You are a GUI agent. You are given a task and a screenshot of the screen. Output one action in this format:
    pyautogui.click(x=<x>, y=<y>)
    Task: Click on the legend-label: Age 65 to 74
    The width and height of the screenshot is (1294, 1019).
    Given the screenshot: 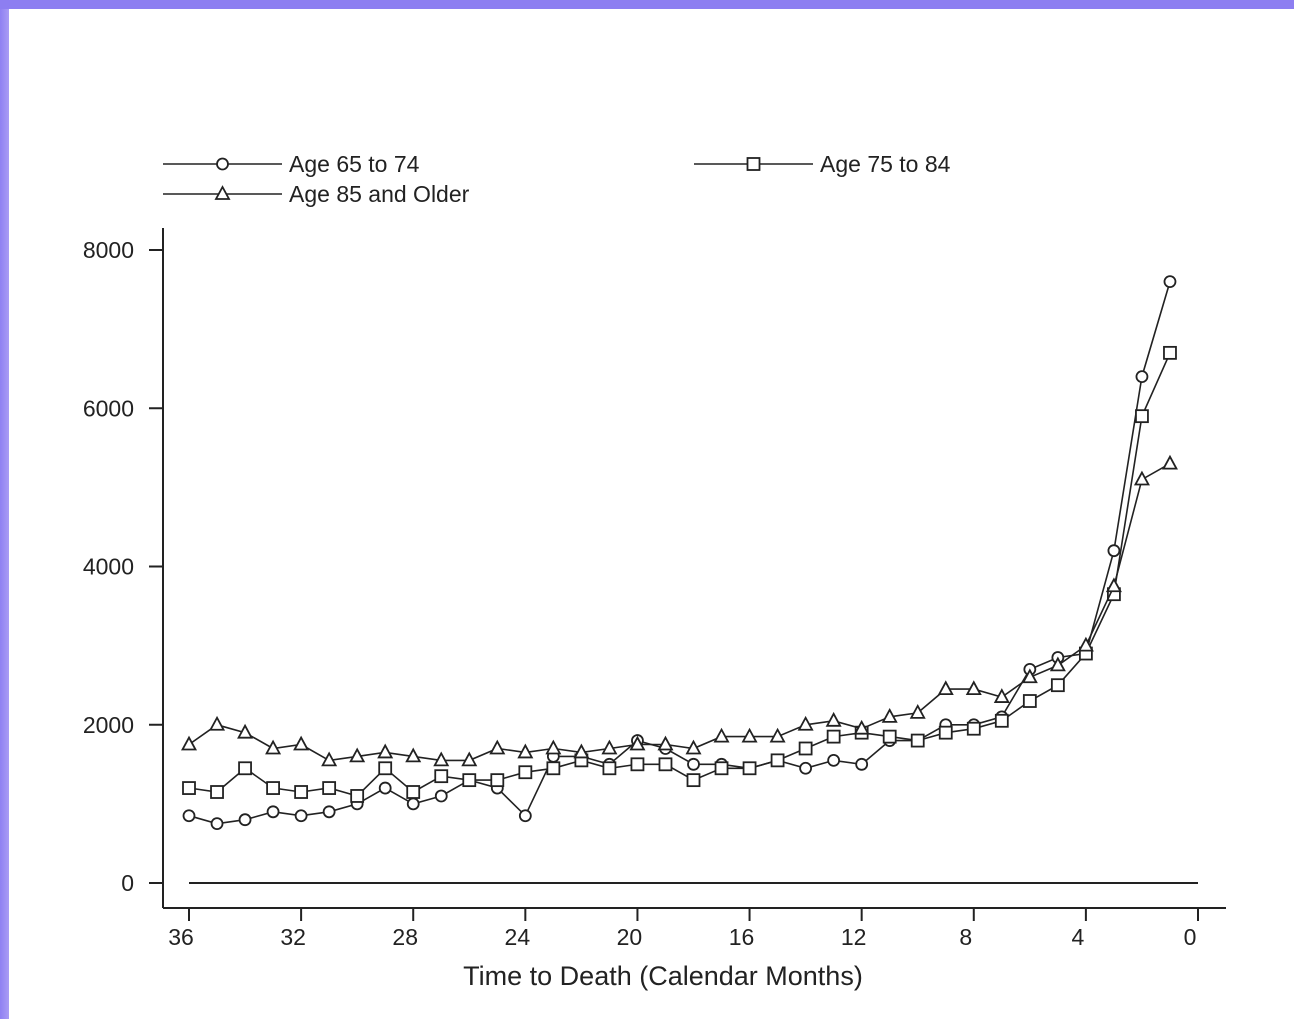 What is the action you would take?
    pyautogui.click(x=354, y=164)
    